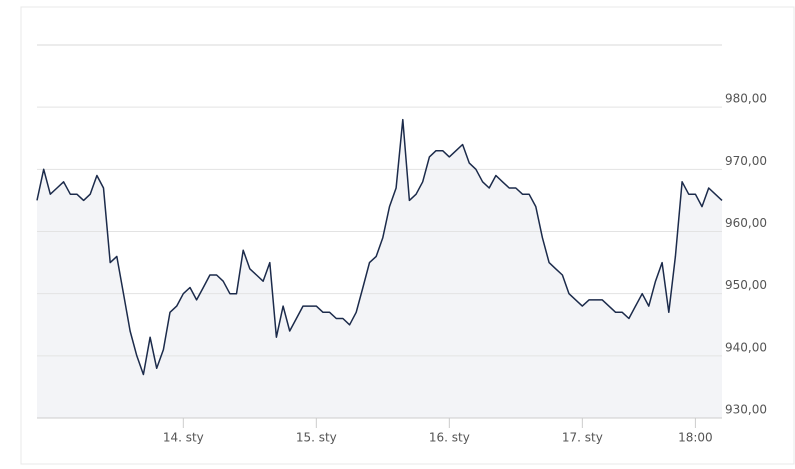  Describe the element at coordinates (746, 285) in the screenshot. I see `y-tick-label: 950,00` at that location.